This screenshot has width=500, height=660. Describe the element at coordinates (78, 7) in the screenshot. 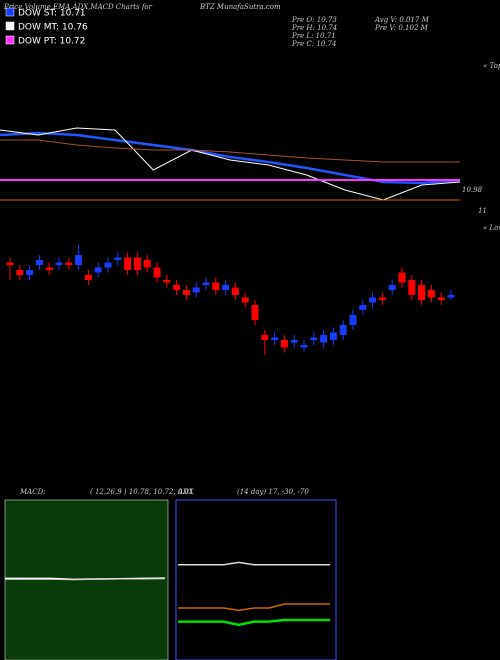

I see `page-title: Price,Volume,EMA,ADX,MACD Charts for` at that location.